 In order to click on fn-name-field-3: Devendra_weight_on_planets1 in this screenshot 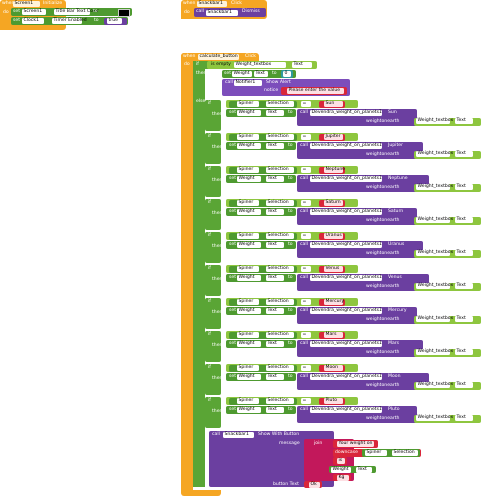, I will do `click(346, 212)`.